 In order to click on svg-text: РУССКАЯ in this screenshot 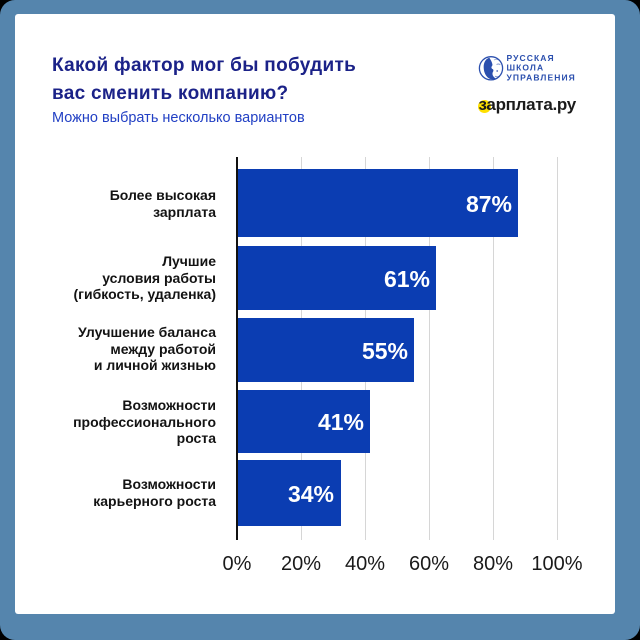, I will do `click(531, 58)`.